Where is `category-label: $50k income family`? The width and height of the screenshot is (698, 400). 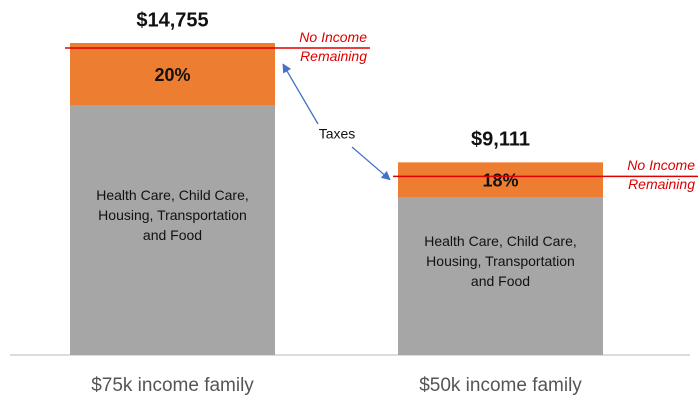
category-label: $50k income family is located at coordinates (500, 385).